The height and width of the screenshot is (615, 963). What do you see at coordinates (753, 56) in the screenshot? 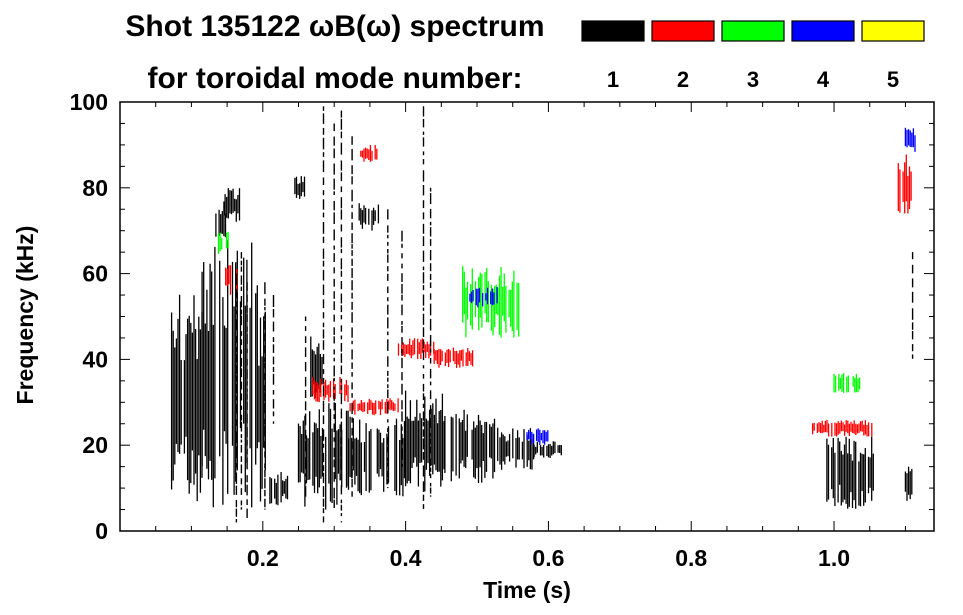
I see `mode-number-legend: 1 2 3 4 5` at bounding box center [753, 56].